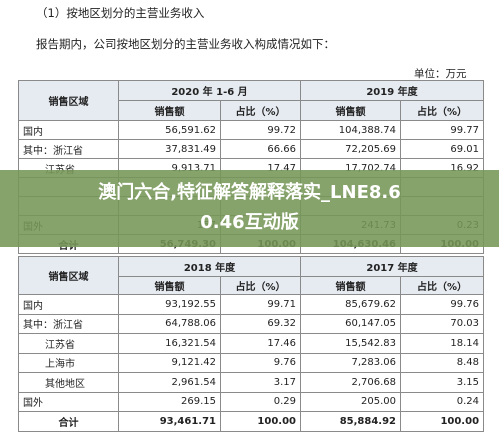 Image resolution: width=499 pixels, height=432 pixels. Describe the element at coordinates (350, 149) in the screenshot. I see `value-cell: 72,205.69` at that location.